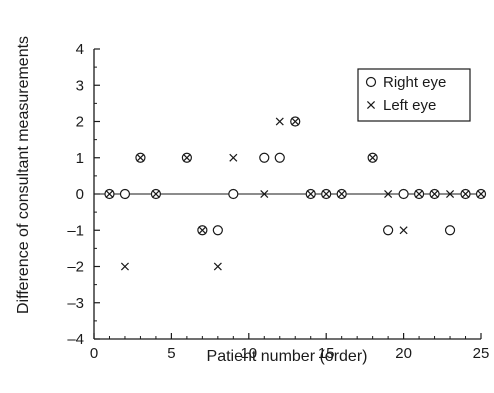 This screenshot has width=494, height=393. What do you see at coordinates (403, 353) in the screenshot?
I see `x-tick-label: 20` at bounding box center [403, 353].